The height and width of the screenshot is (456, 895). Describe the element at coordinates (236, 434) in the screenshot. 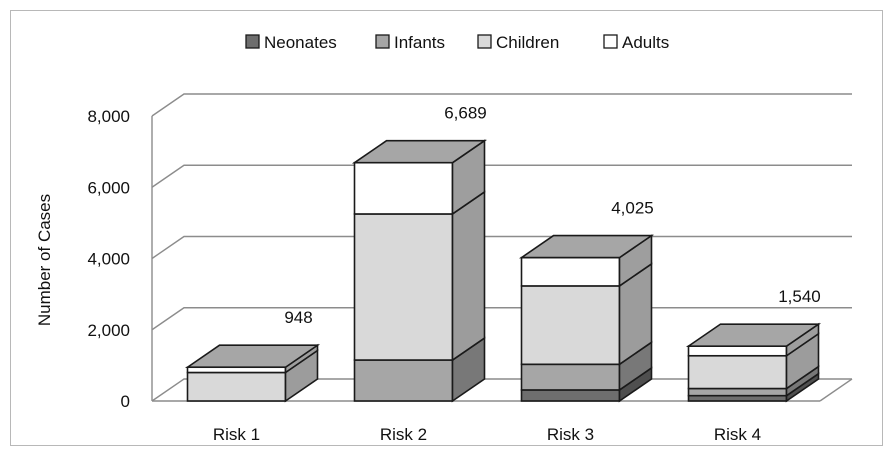

I see `x-tick-label: Risk 1` at that location.